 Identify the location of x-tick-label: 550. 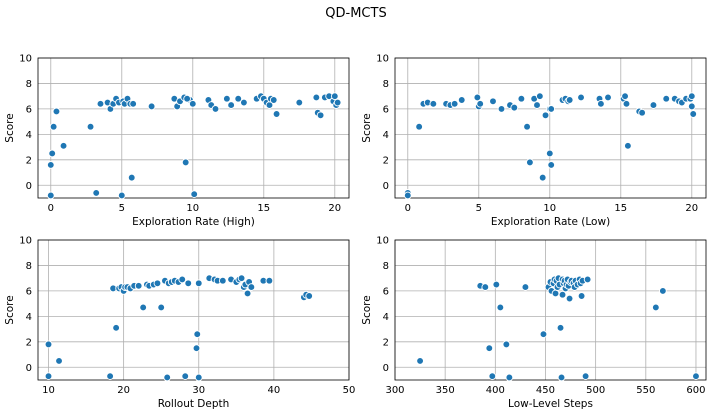
(645, 390).